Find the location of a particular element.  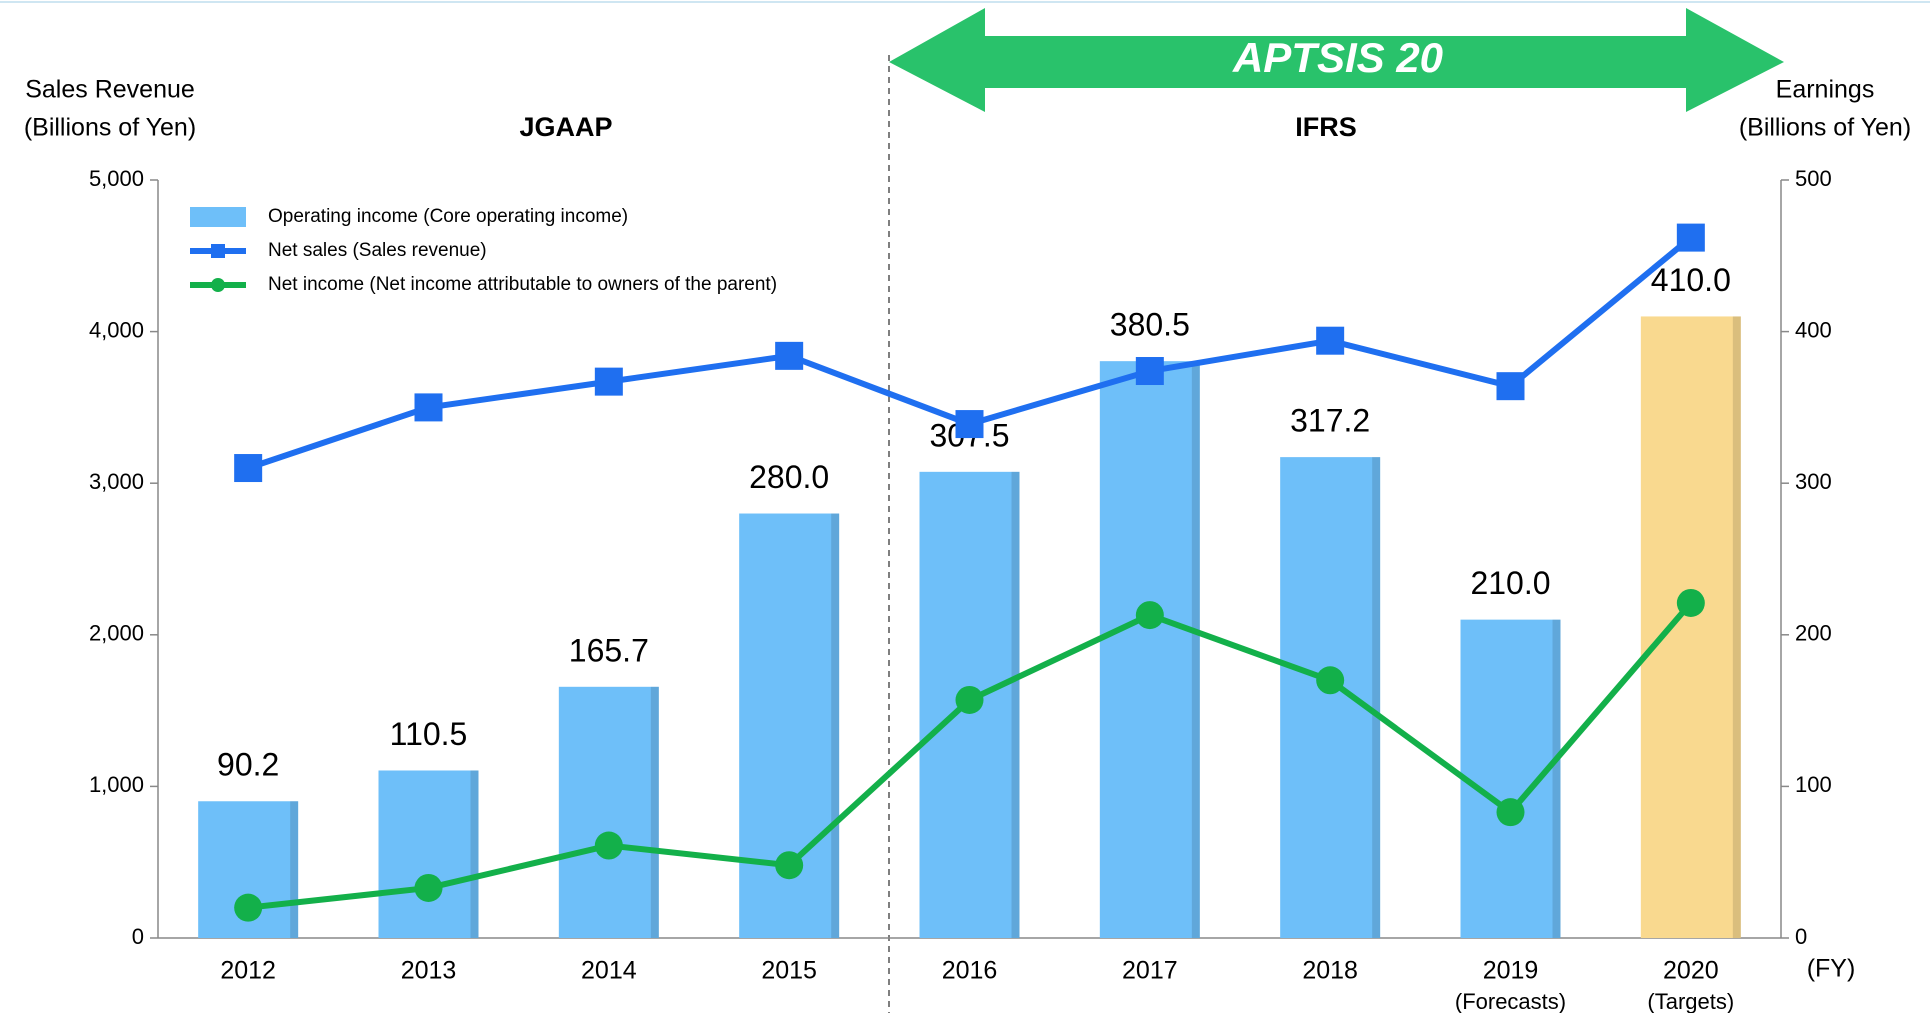

x-tick-label: 2012 is located at coordinates (248, 971).